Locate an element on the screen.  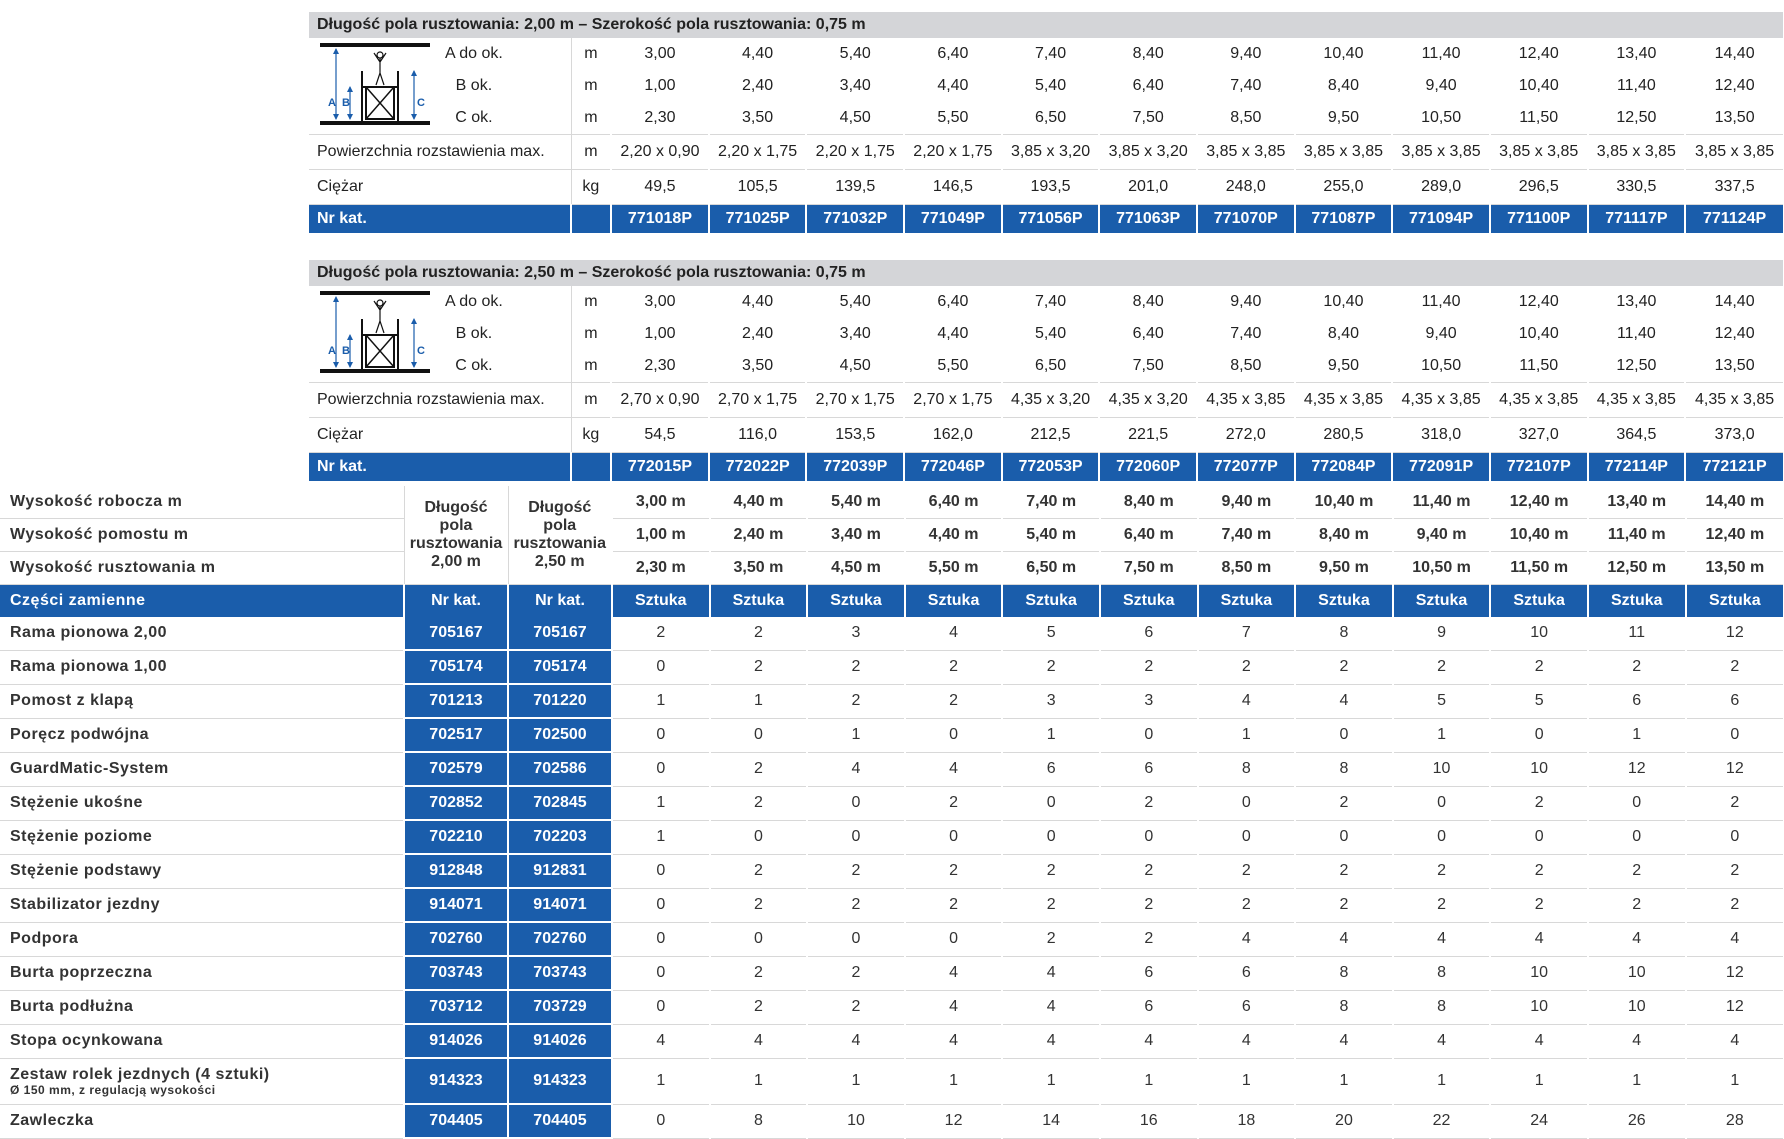
catalog-number: 772022P is located at coordinates (757, 466).